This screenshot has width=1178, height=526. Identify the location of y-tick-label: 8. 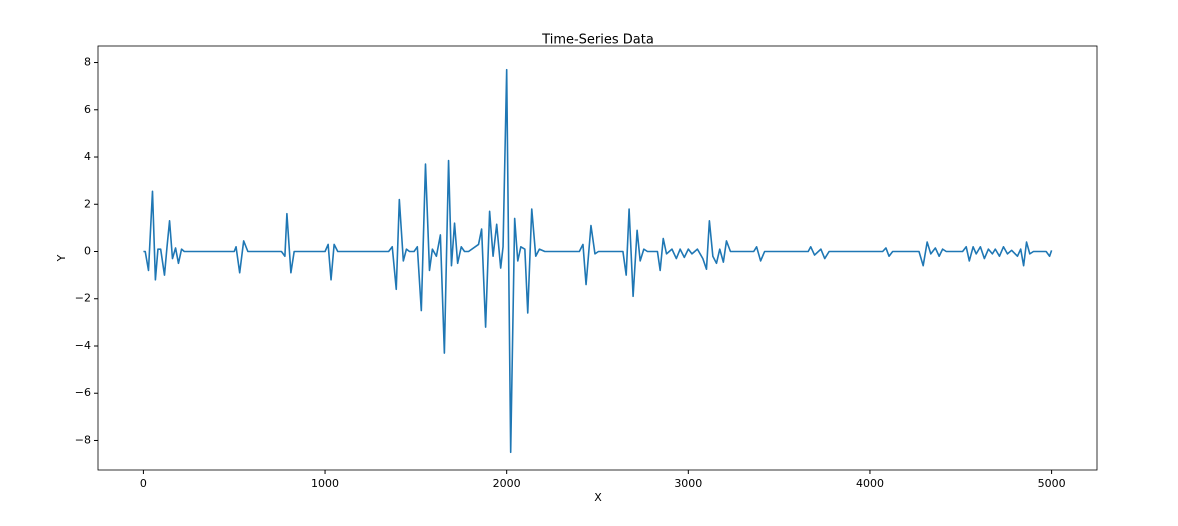
(87, 62).